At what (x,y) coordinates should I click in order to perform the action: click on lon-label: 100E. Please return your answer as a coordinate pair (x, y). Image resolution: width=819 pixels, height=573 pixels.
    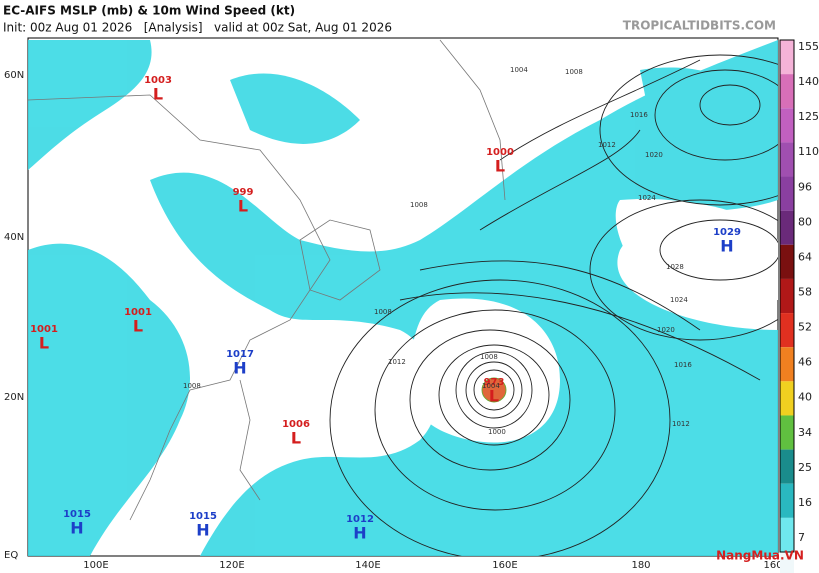
    Looking at the image, I should click on (95, 565).